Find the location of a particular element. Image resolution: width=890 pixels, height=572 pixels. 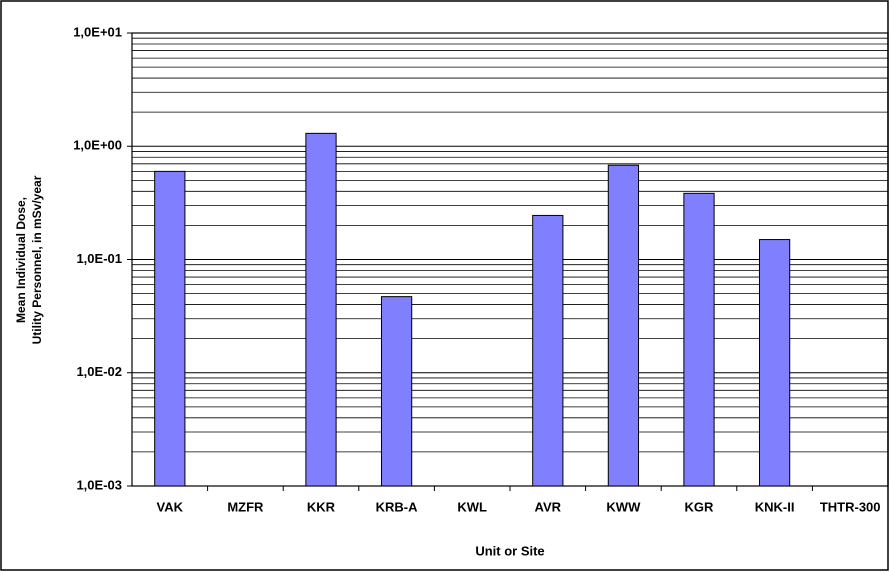

x-tick-label: KGR is located at coordinates (700, 506).